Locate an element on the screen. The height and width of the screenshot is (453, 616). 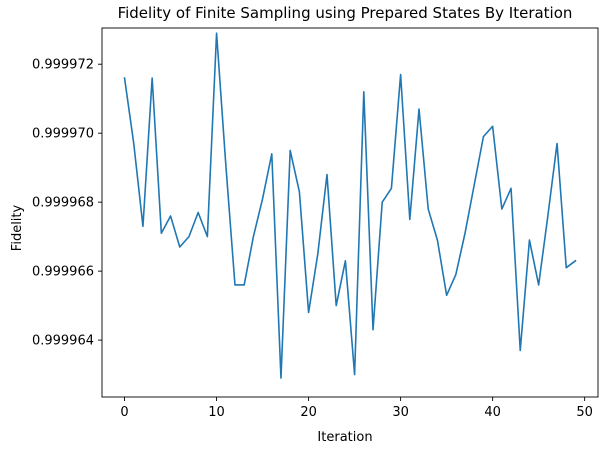
y-axis: 0.999964 0.999966 0.999968 0.999970 0.999972 is located at coordinates (67, 203).